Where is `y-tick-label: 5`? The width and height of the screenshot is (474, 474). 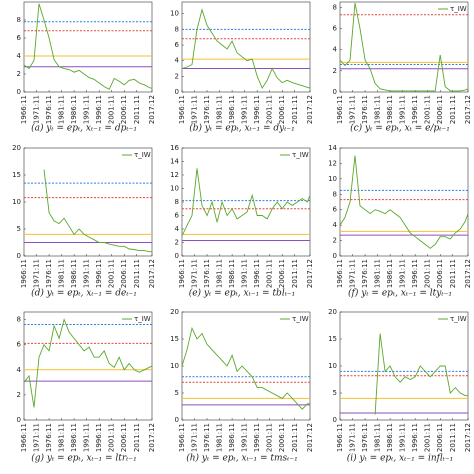
y-tick-label: 5 is located at coordinates (19, 229).